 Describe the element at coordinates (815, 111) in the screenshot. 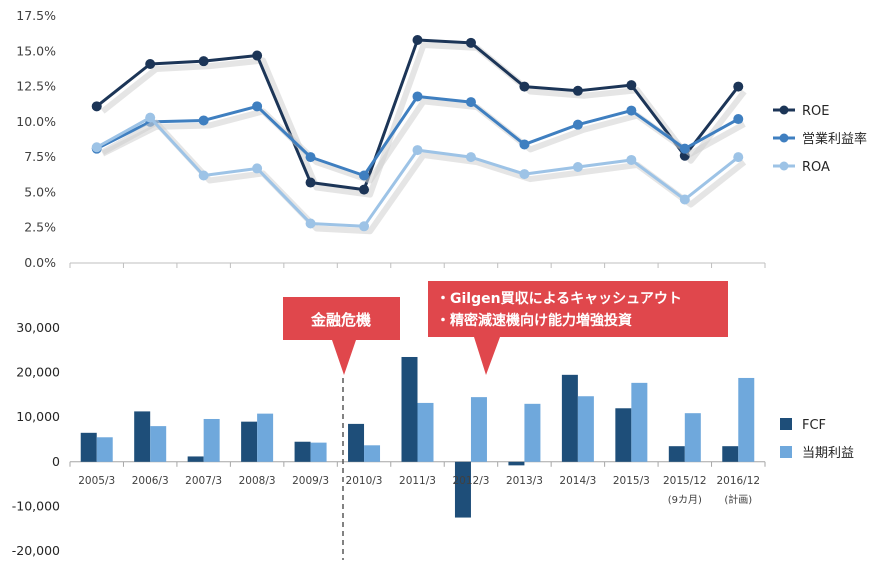

I see `legend-label: ROE` at that location.